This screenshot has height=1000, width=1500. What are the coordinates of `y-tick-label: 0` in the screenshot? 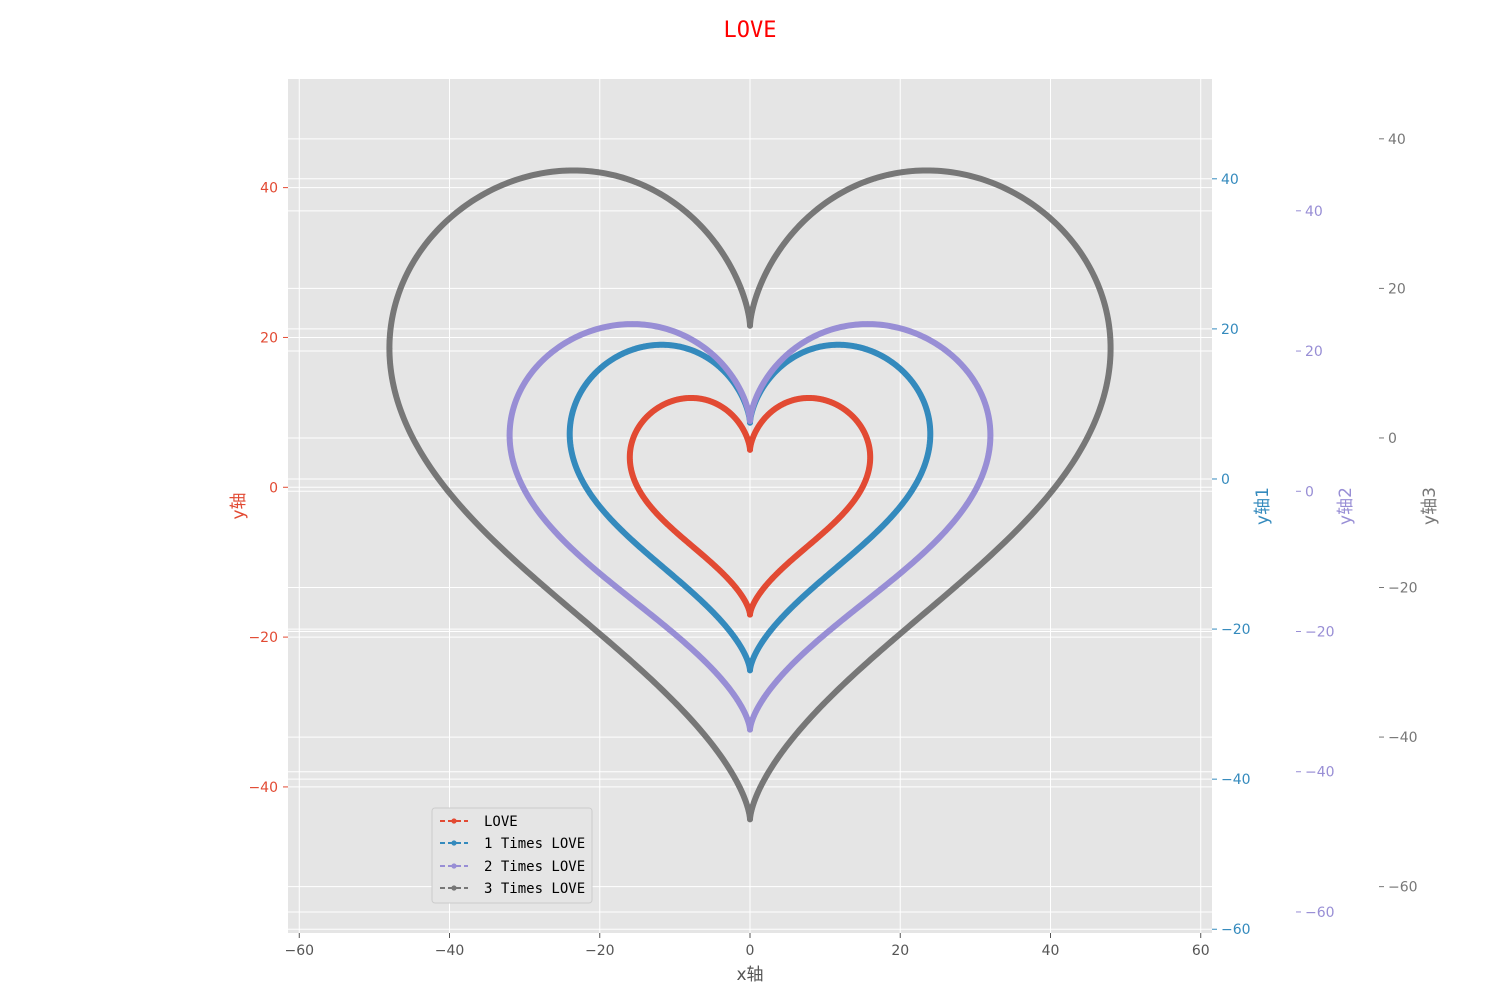 It's located at (273, 488).